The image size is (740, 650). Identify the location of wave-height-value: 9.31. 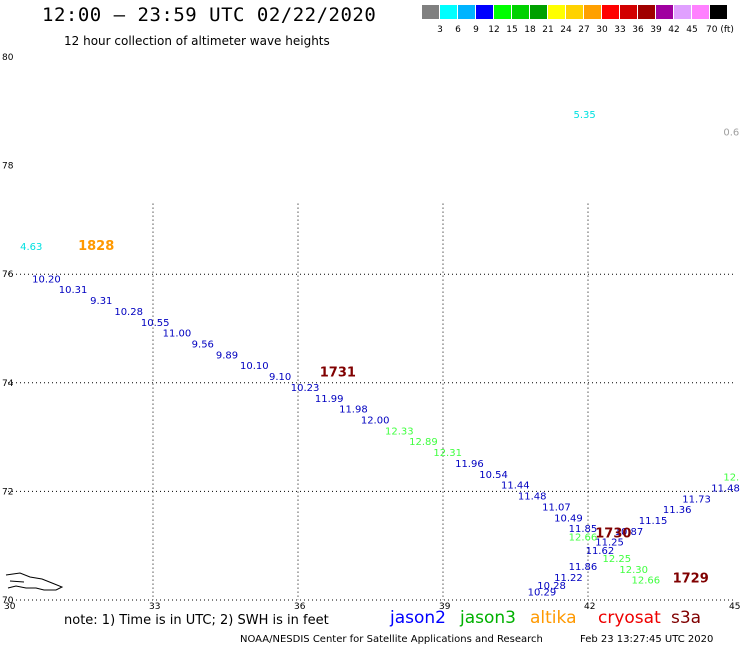
(101, 301).